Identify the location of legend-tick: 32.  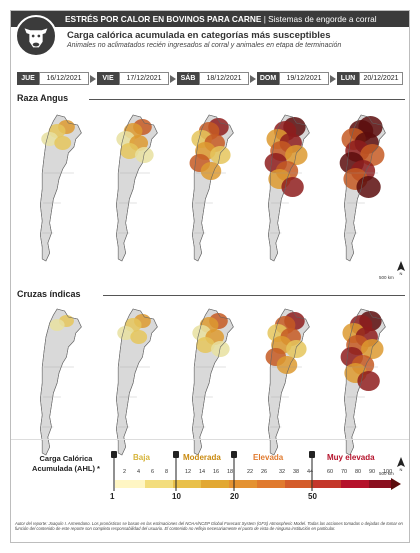
(282, 472).